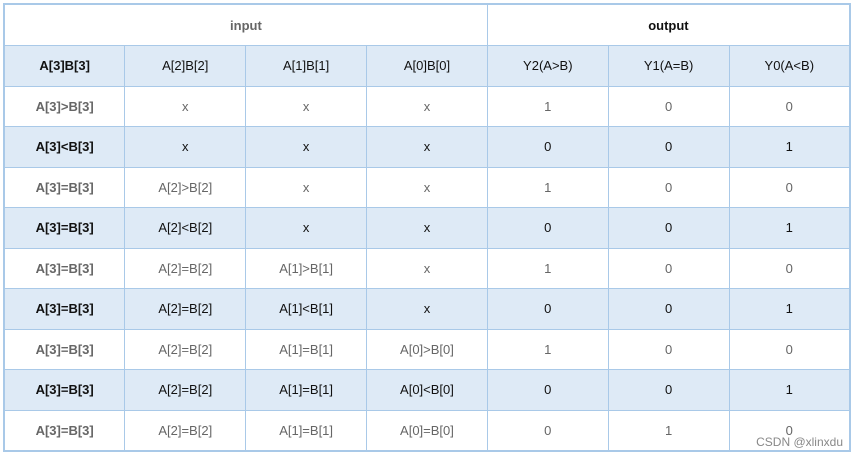  Describe the element at coordinates (64, 66) in the screenshot. I see `table-cell: A[3]B[3]` at that location.